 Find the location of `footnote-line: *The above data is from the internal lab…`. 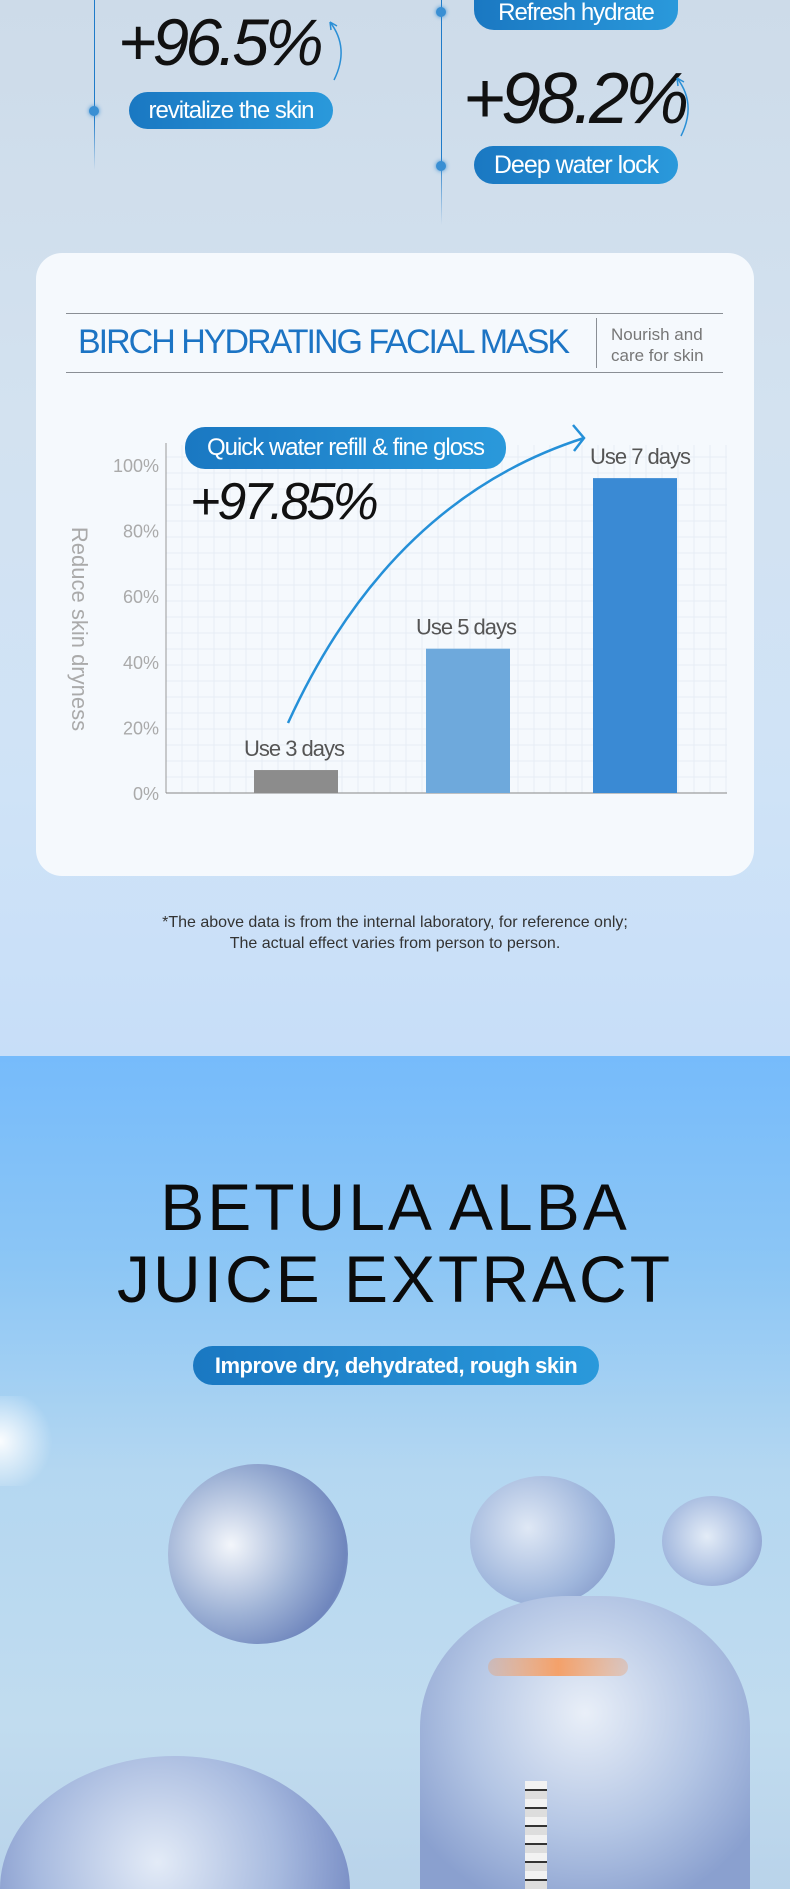

footnote-line: *The above data is from the internal lab… is located at coordinates (395, 922).